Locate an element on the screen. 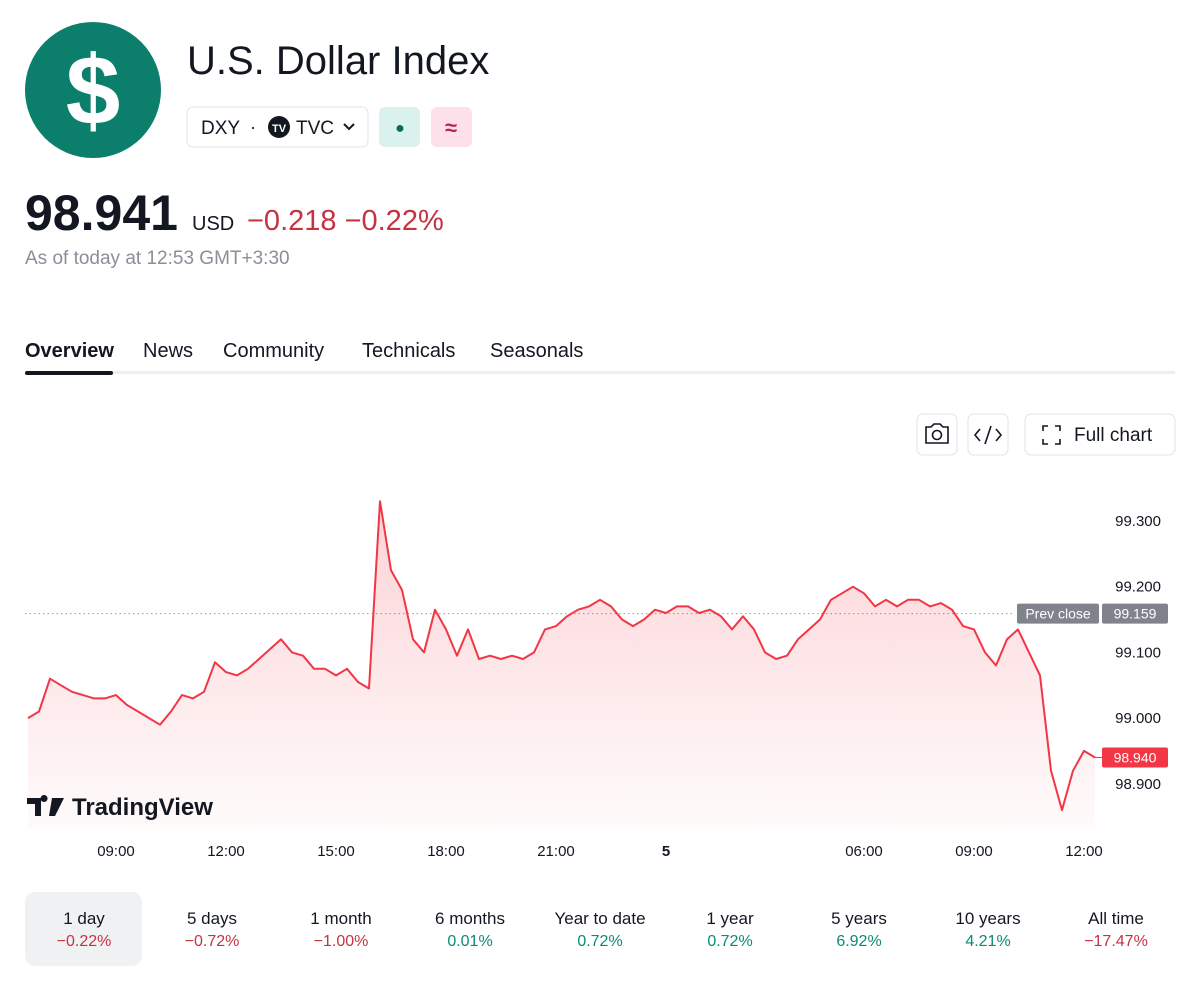 The image size is (1200, 999). currency: USD is located at coordinates (213, 224).